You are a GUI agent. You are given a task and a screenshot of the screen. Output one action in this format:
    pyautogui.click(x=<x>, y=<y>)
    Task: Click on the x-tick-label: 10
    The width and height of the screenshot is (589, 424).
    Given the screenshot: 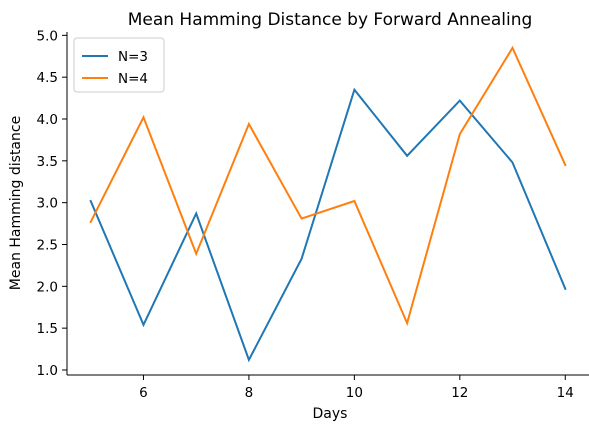 What is the action you would take?
    pyautogui.click(x=354, y=393)
    